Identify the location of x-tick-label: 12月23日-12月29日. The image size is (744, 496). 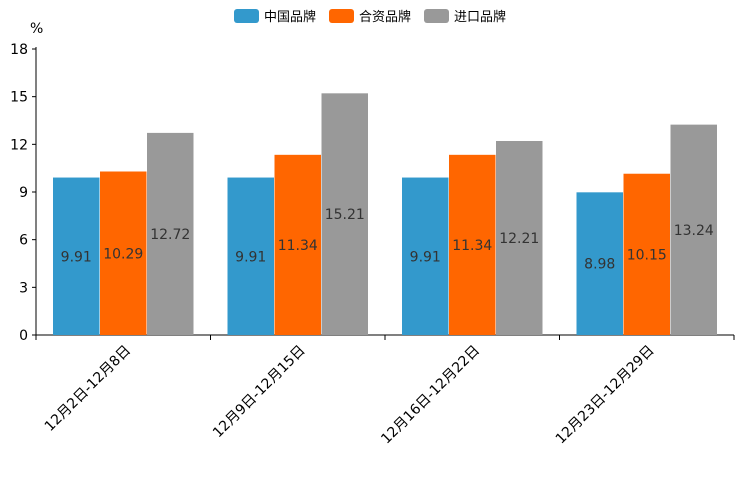
(605, 395).